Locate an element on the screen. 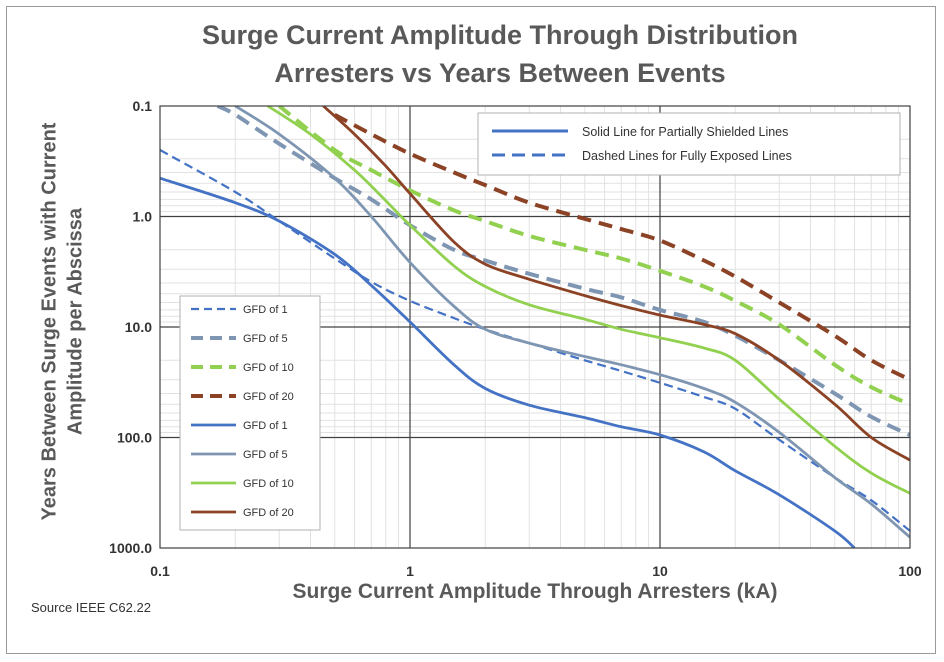  series-legend-box is located at coordinates (250, 413).